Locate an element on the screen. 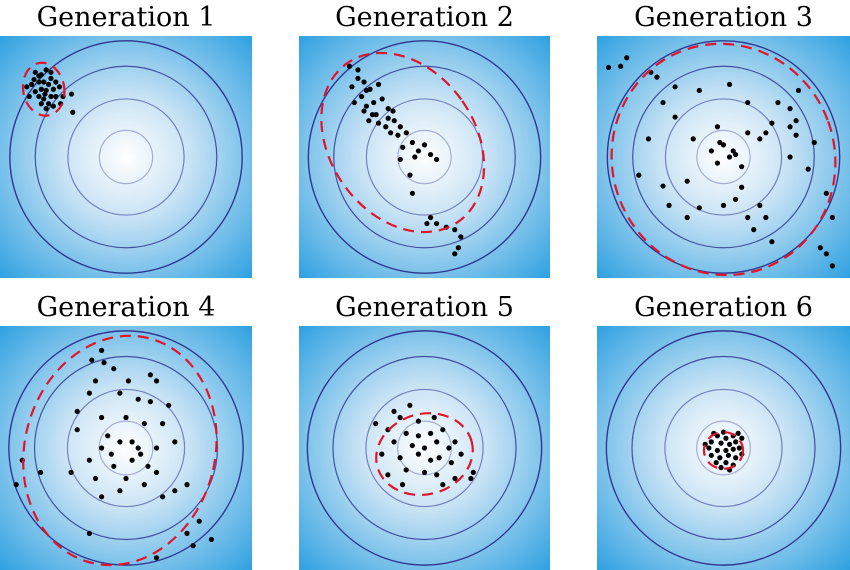 The width and height of the screenshot is (850, 570). gradient-background is located at coordinates (723, 157).